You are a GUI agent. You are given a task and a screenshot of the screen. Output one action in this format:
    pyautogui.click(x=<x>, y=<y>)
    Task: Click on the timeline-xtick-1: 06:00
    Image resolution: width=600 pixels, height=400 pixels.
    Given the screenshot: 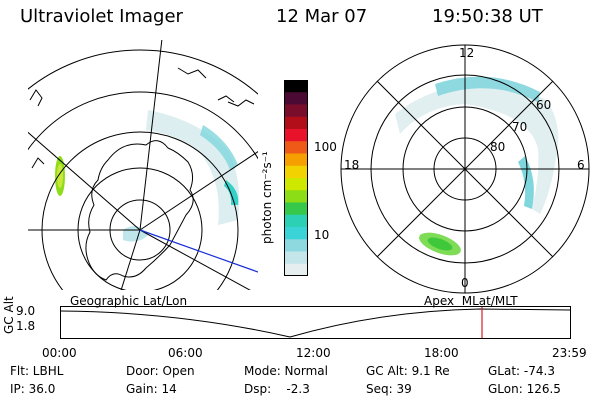 What is the action you would take?
    pyautogui.click(x=185, y=353)
    